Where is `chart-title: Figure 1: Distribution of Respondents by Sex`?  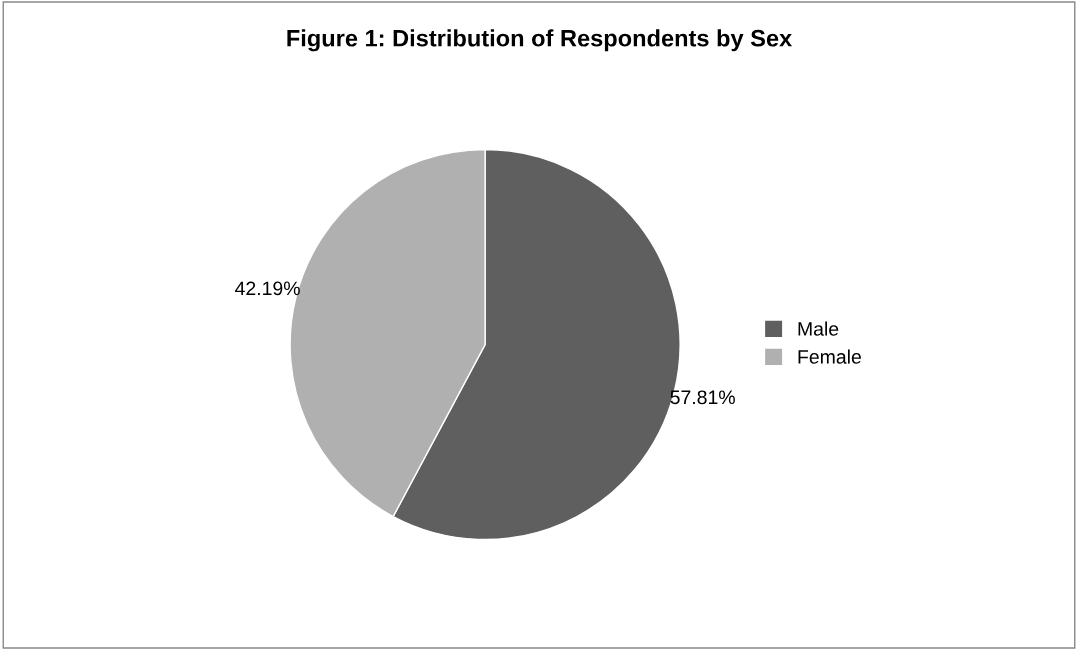
chart-title: Figure 1: Distribution of Respondents by Sex is located at coordinates (540, 40).